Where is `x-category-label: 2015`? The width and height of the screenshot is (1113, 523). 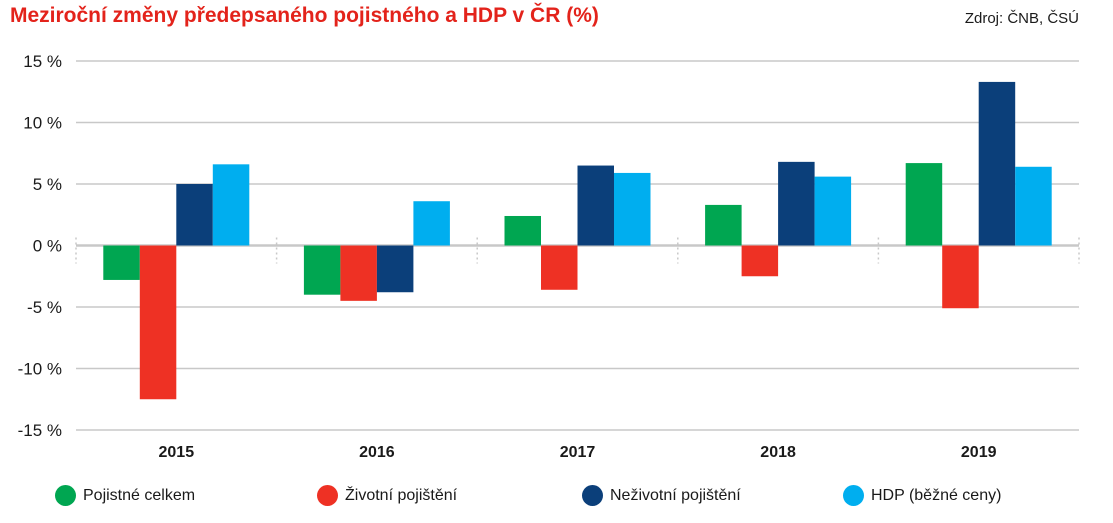
x-category-label: 2015 is located at coordinates (177, 452).